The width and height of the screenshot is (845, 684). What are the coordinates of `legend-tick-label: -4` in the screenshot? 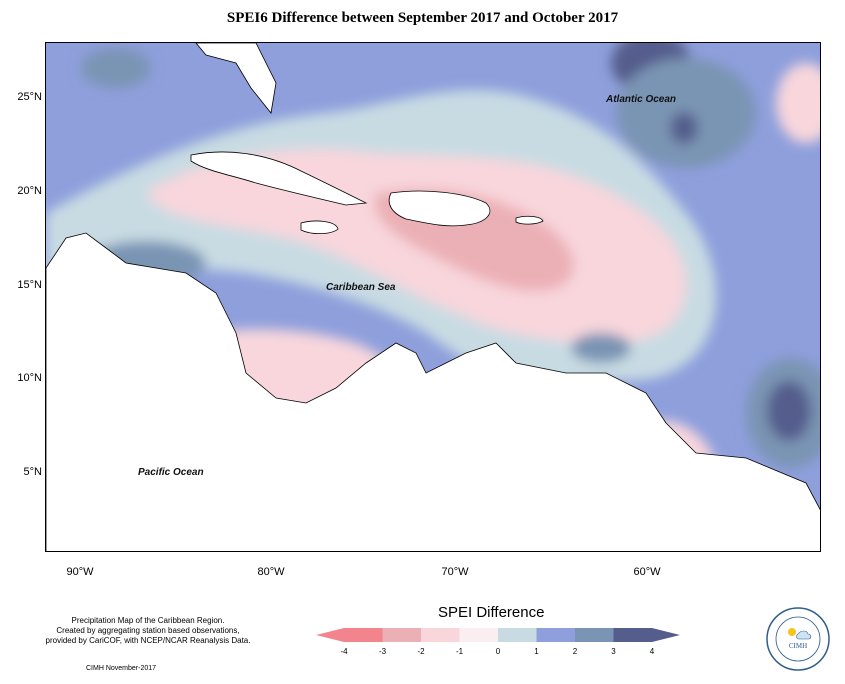 It's located at (344, 651).